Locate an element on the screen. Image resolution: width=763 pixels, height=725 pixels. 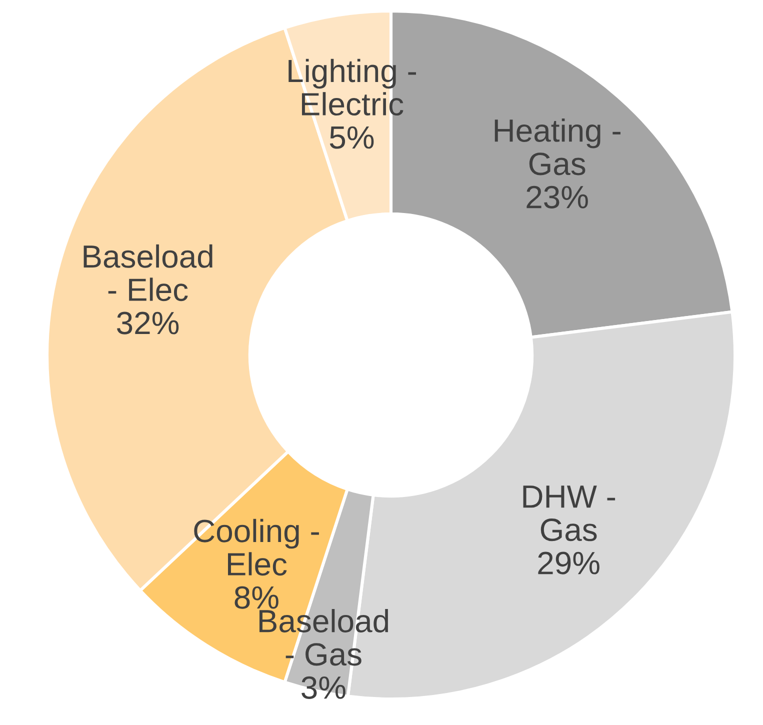
data-label: 8% is located at coordinates (256, 597).